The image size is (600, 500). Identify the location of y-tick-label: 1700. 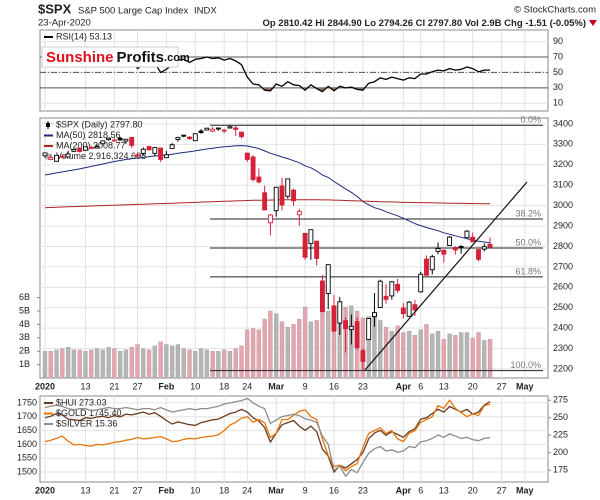
(27, 416).